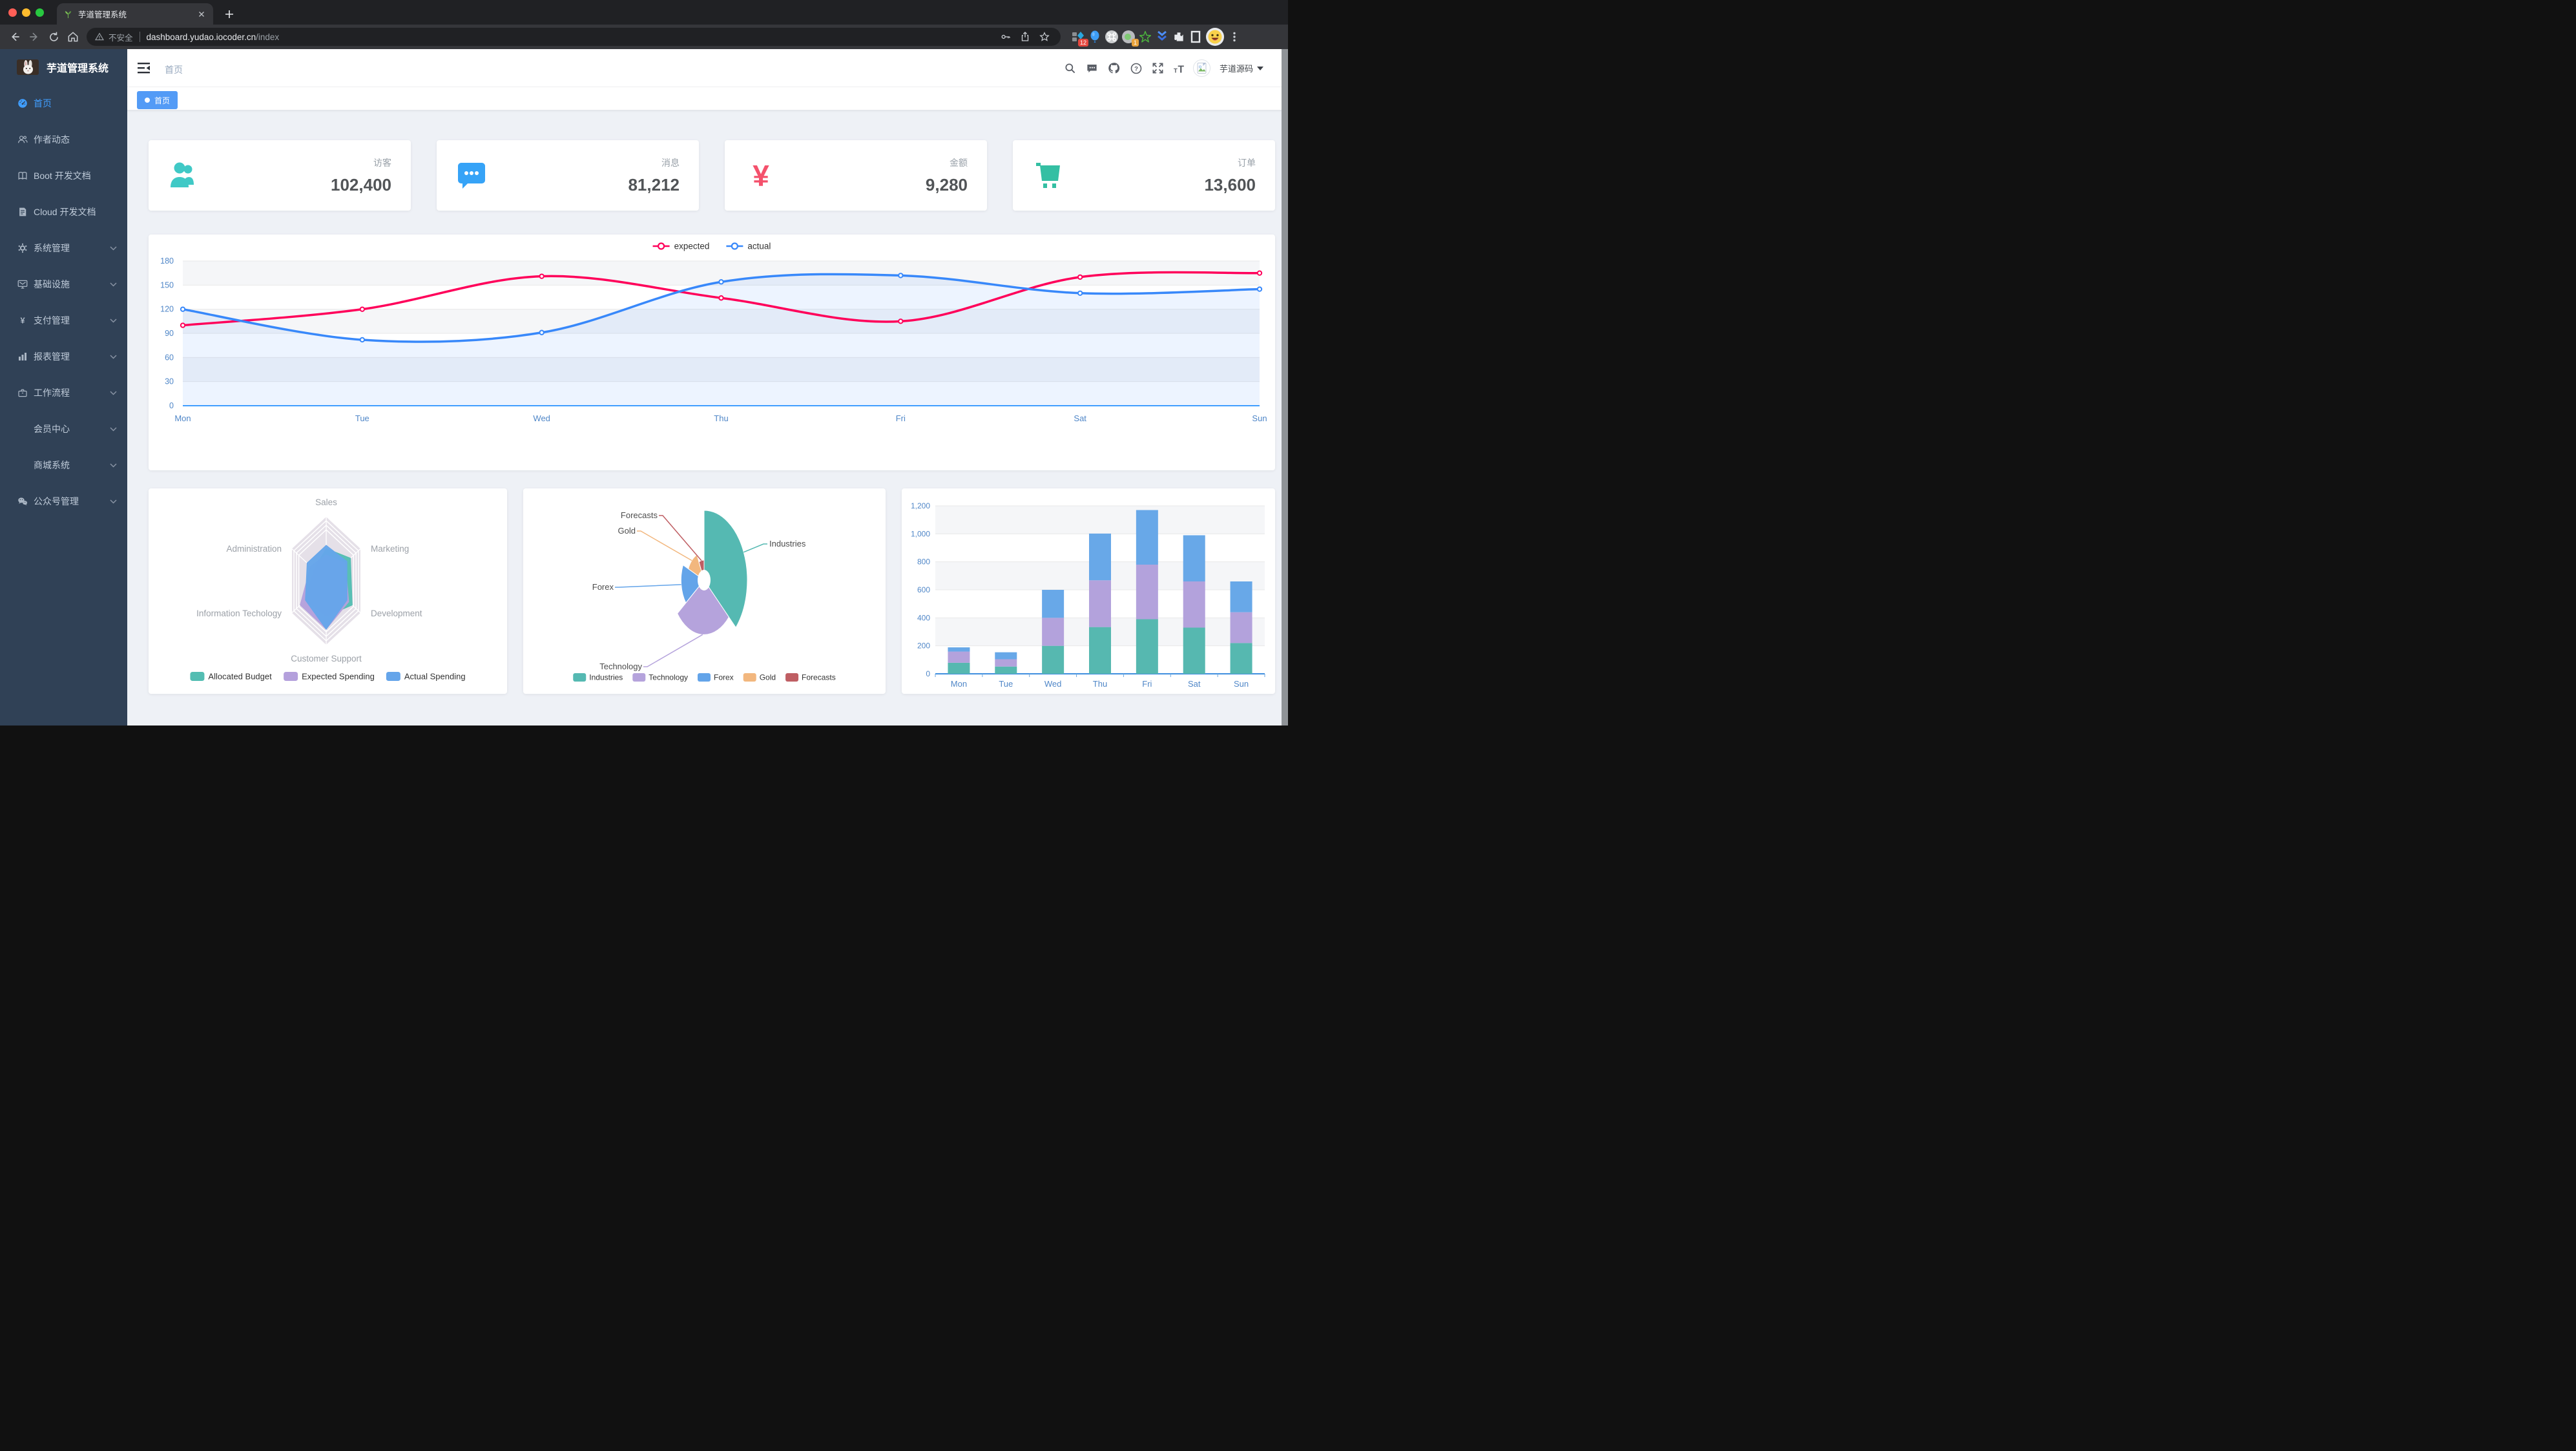 The image size is (2576, 1451). I want to click on svg-text: Fri, so click(1147, 684).